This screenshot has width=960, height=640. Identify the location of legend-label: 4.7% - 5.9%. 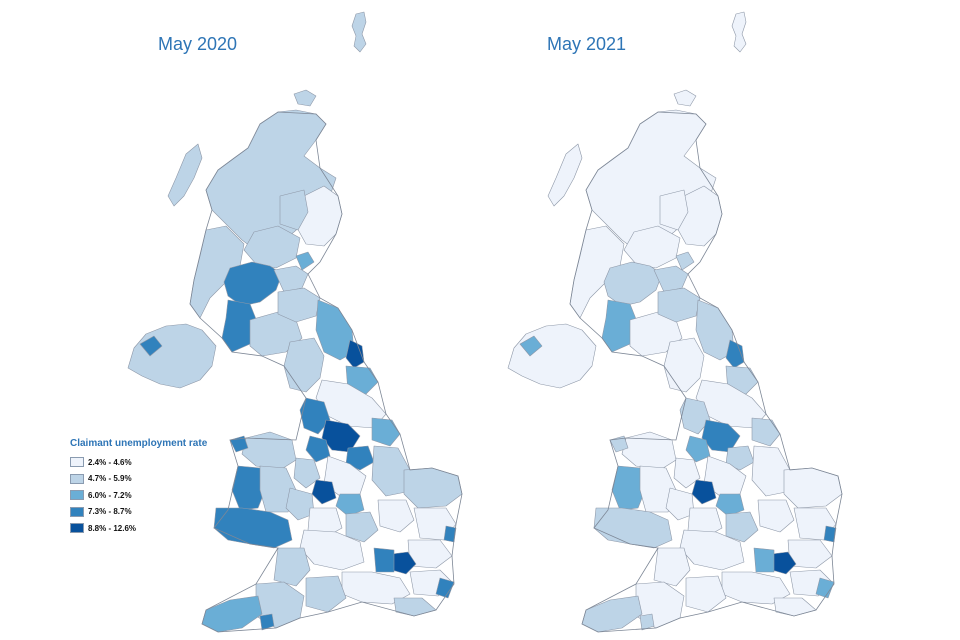
(110, 479).